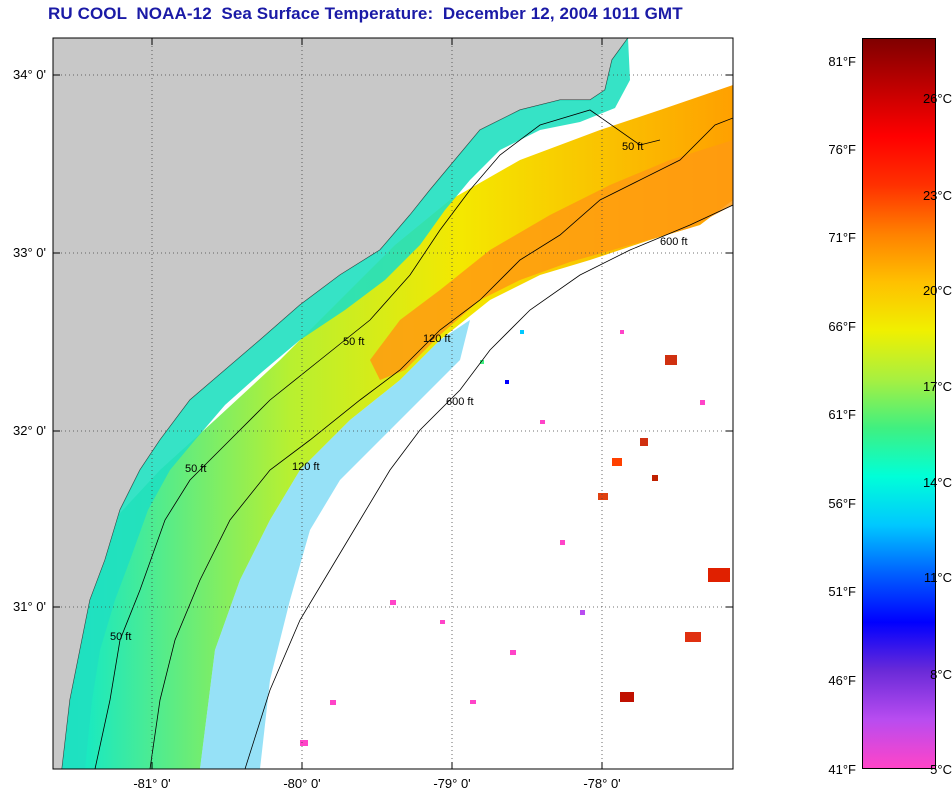 The height and width of the screenshot is (793, 952). What do you see at coordinates (937, 577) in the screenshot?
I see `colorbar-label-c: 11°C` at bounding box center [937, 577].